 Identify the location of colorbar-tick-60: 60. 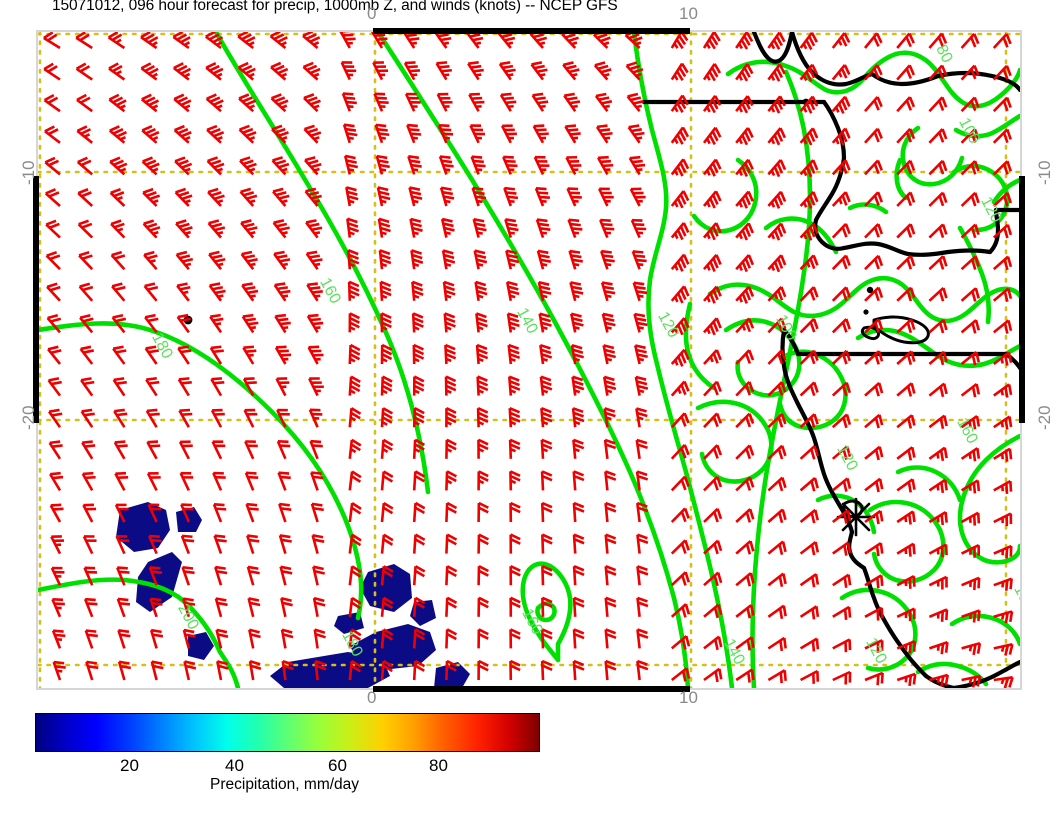
(337, 765).